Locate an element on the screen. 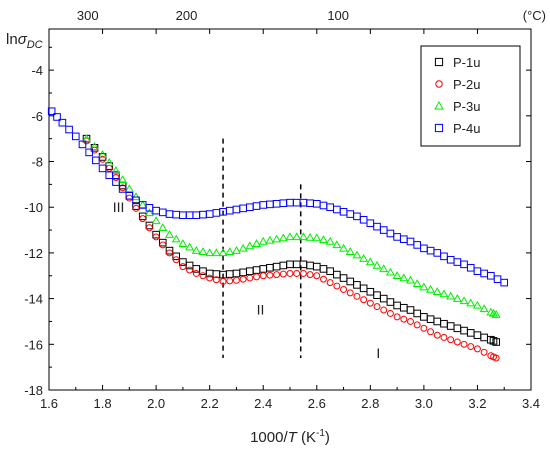  y-tick-label: -16 is located at coordinates (33, 344).